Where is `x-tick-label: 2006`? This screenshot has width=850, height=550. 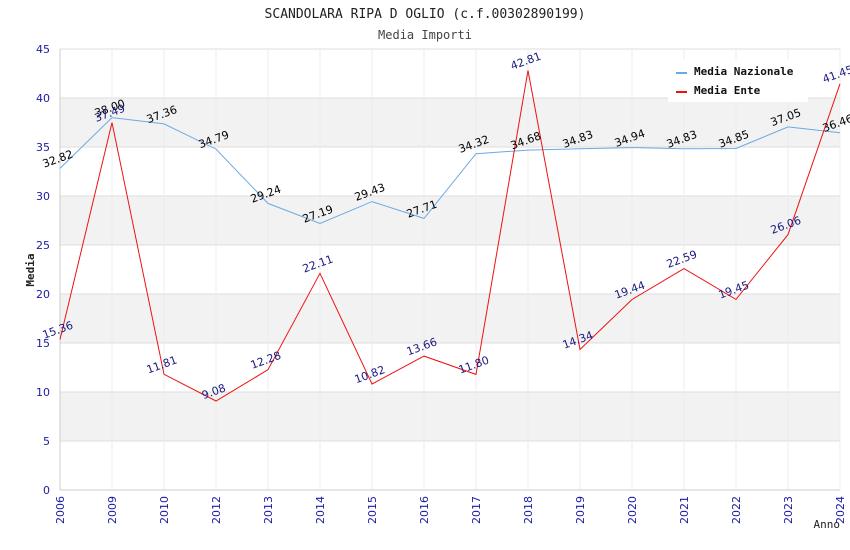 x-tick-label: 2006 is located at coordinates (60, 510).